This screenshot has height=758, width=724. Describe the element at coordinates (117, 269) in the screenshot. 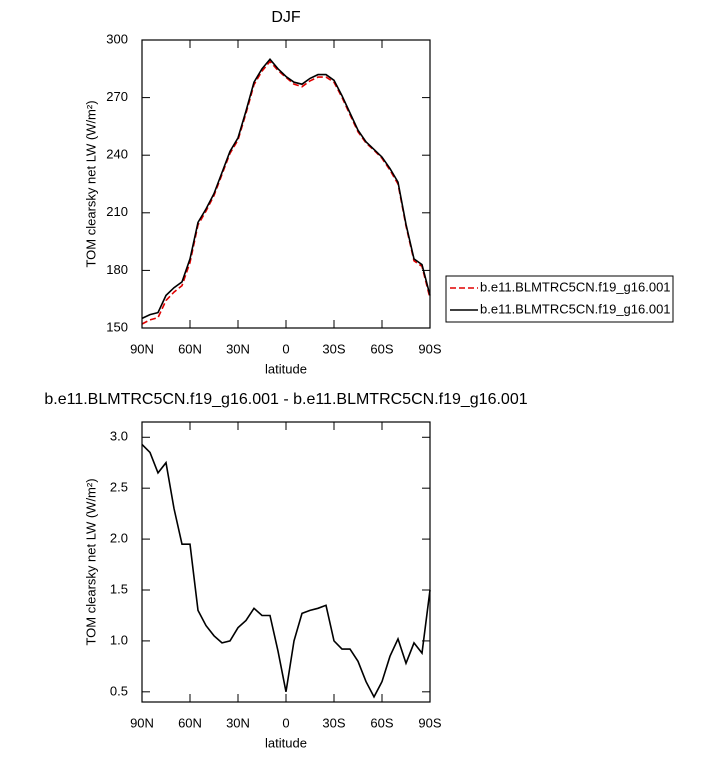

I see `y-tick-label: 180` at that location.